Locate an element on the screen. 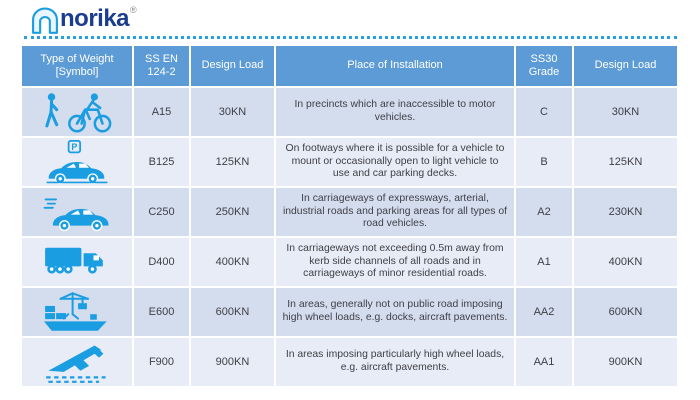 This screenshot has width=700, height=400. brand-logo: norika ® is located at coordinates (83, 19).